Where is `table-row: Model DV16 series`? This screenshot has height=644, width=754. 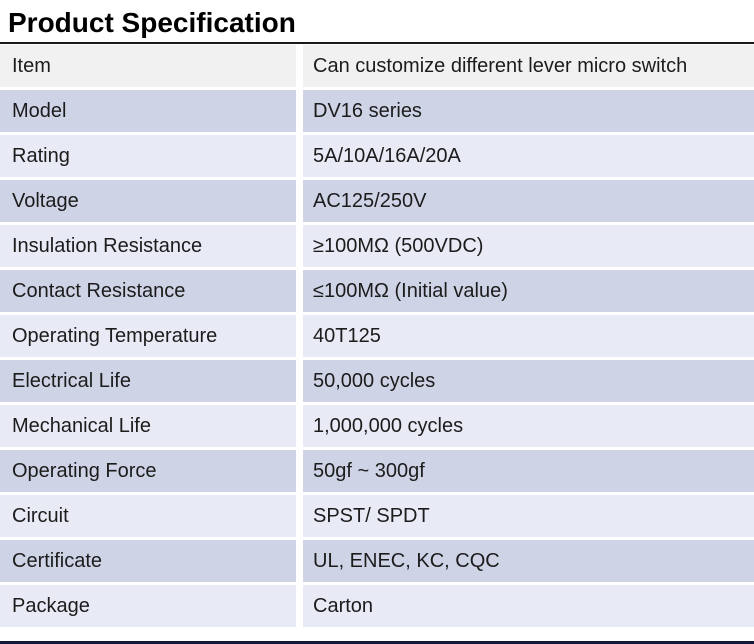
table-row: Model DV16 series is located at coordinates (377, 111).